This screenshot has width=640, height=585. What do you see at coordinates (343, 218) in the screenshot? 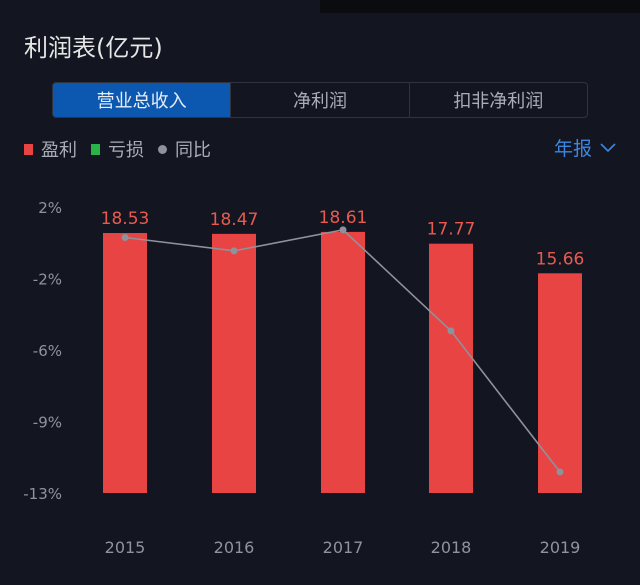
I see `bar-value-label: 18.61` at bounding box center [343, 218].